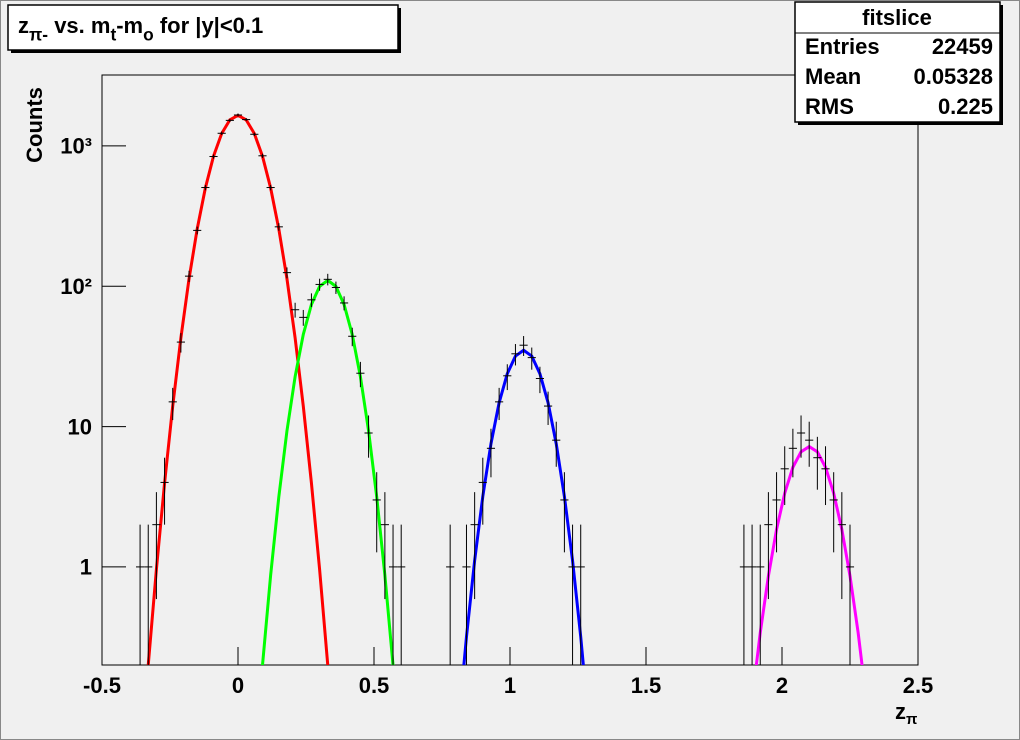 This screenshot has height=740, width=1020. What do you see at coordinates (962, 46) in the screenshot?
I see `stats-value: 22459` at bounding box center [962, 46].